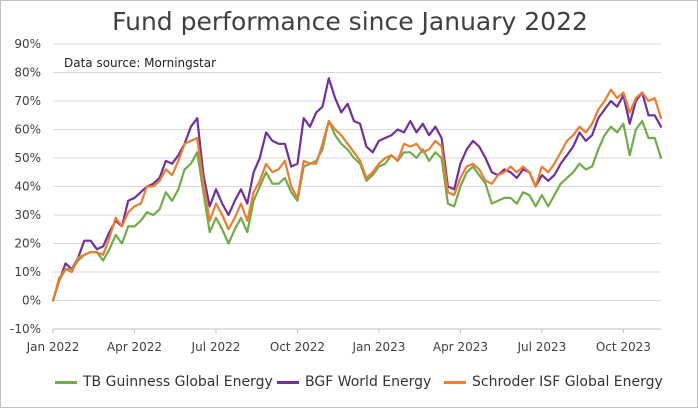 This screenshot has height=408, width=698. I want to click on chart-source-note: Data source: Morningstar, so click(140, 63).